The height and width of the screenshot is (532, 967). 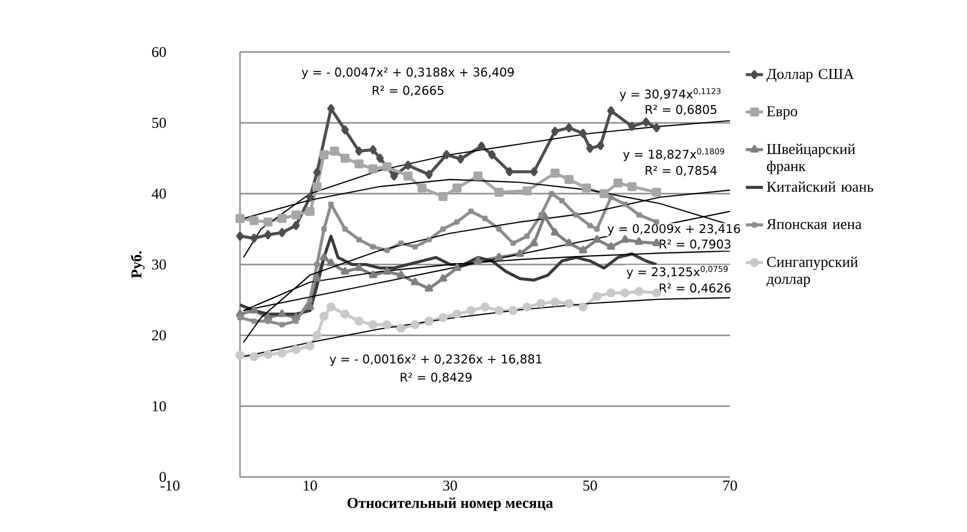 I want to click on y-tick-label: 60, so click(x=159, y=52).